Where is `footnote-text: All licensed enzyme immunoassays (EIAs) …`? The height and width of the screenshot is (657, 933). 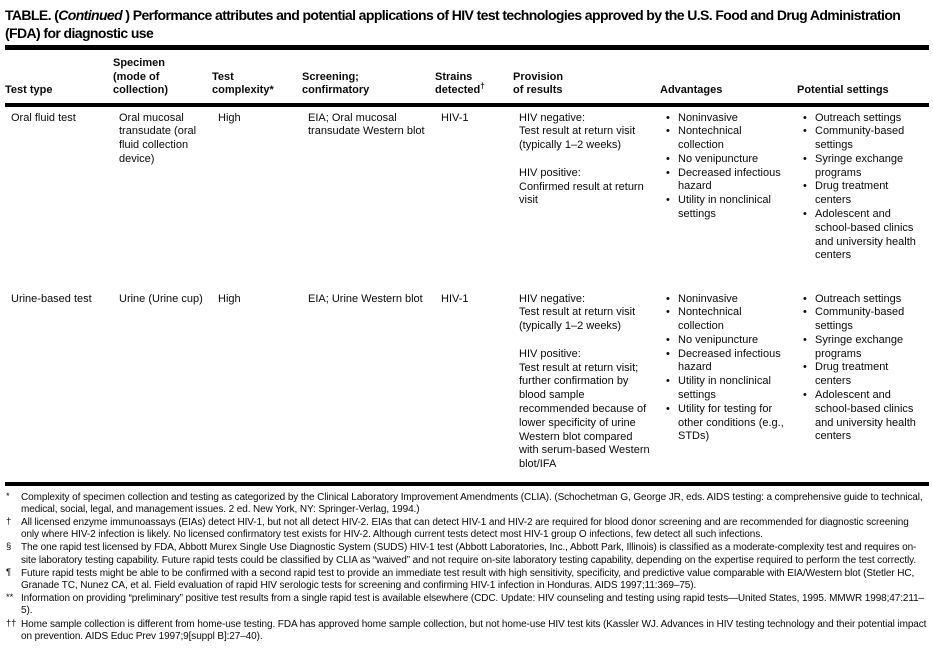 footnote-text: All licensed enzyme immunoassays (EIAs) … is located at coordinates (465, 528).